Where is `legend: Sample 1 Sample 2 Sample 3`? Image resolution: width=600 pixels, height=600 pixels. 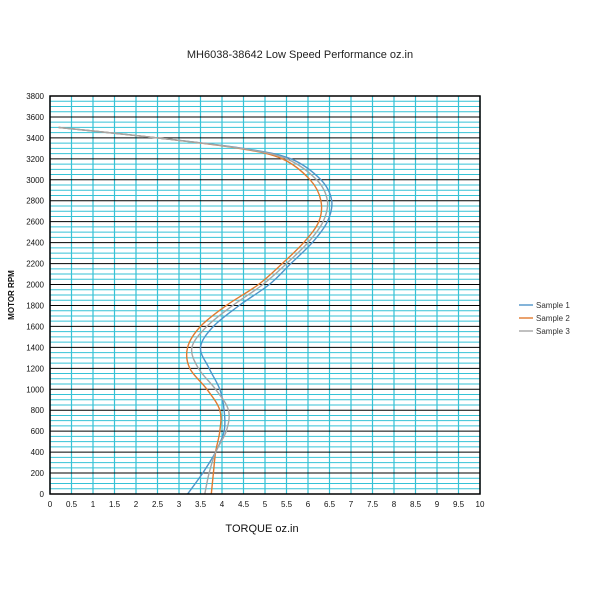
legend: Sample 1 Sample 2 Sample 3 is located at coordinates (544, 318).